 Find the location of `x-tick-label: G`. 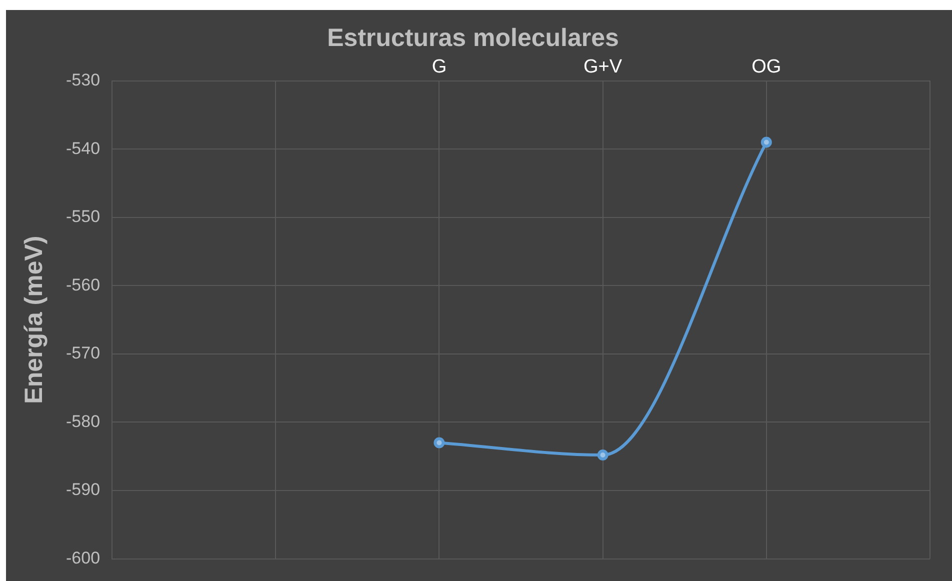

x-tick-label: G is located at coordinates (439, 67).